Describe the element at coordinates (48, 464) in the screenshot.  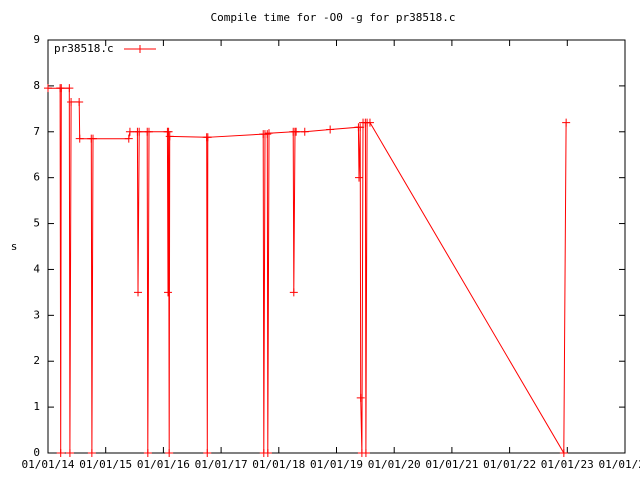
I see `x-tick-label: 01/01/14` at that location.